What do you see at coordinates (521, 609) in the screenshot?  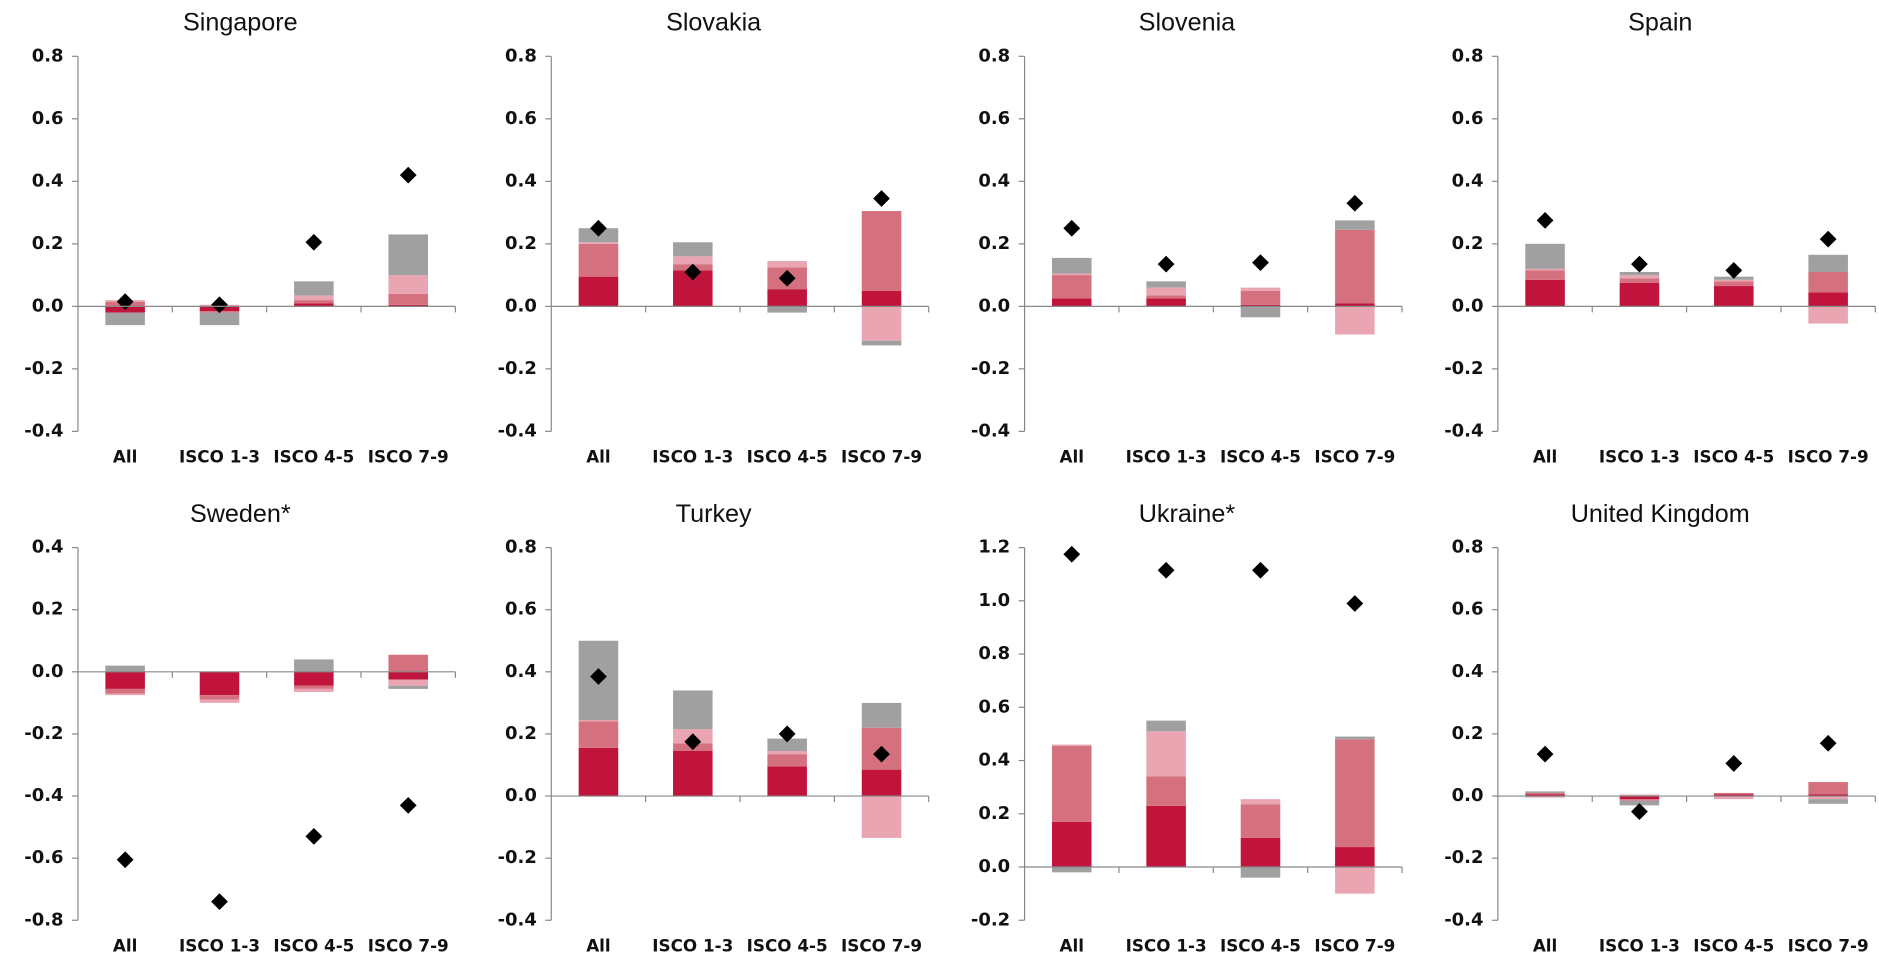 I see `y-tick-label: 0.6` at bounding box center [521, 609].